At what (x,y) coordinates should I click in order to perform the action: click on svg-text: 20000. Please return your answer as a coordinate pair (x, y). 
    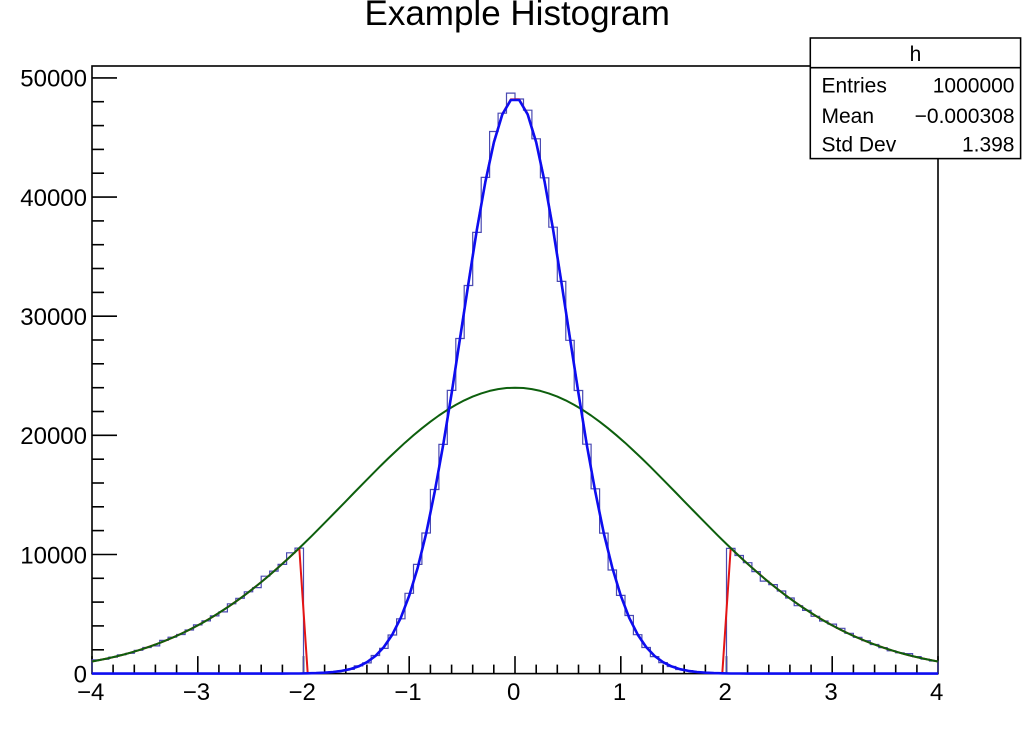
    Looking at the image, I should click on (53, 436).